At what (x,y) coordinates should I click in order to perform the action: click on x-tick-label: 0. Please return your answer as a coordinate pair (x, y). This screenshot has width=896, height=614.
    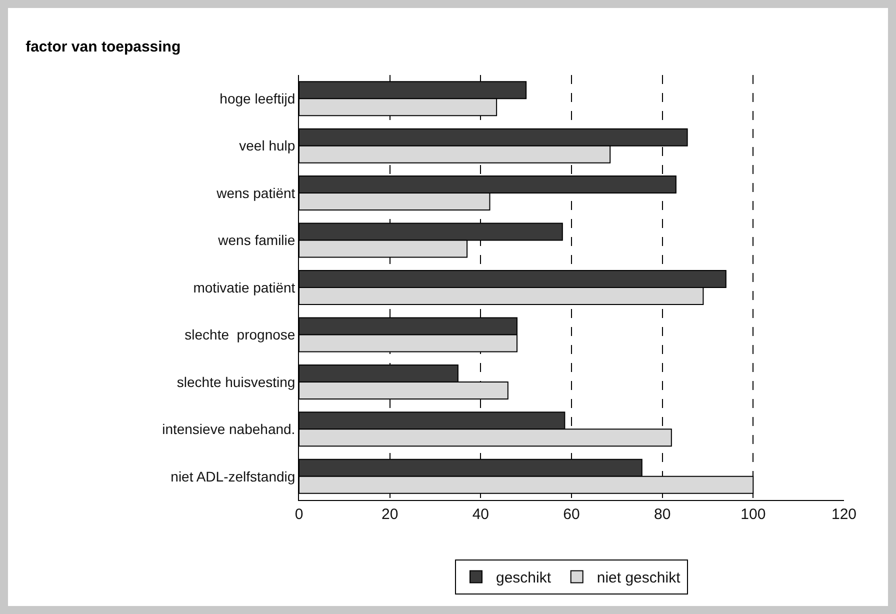
    Looking at the image, I should click on (299, 514).